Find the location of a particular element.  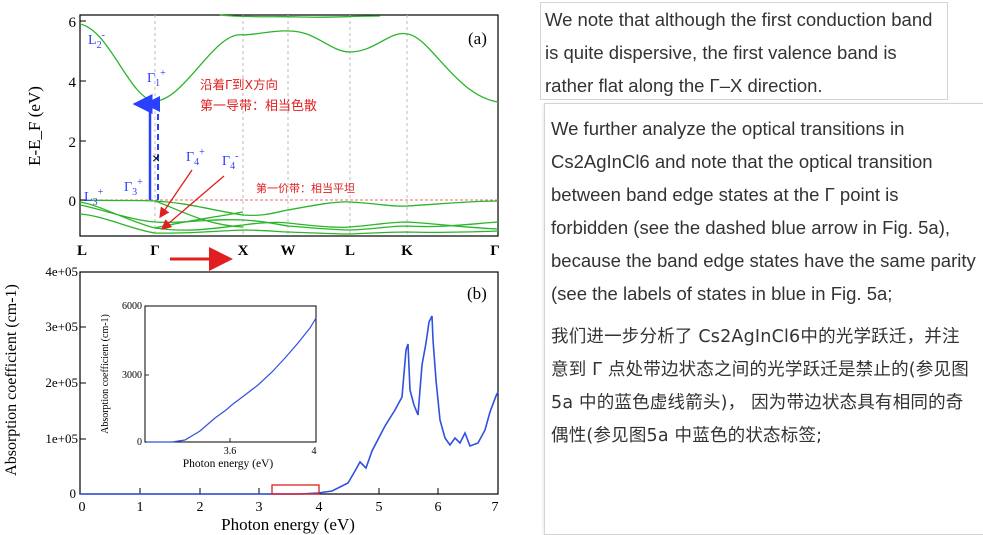

panel-b-xtick-6: 6 is located at coordinates (438, 507).